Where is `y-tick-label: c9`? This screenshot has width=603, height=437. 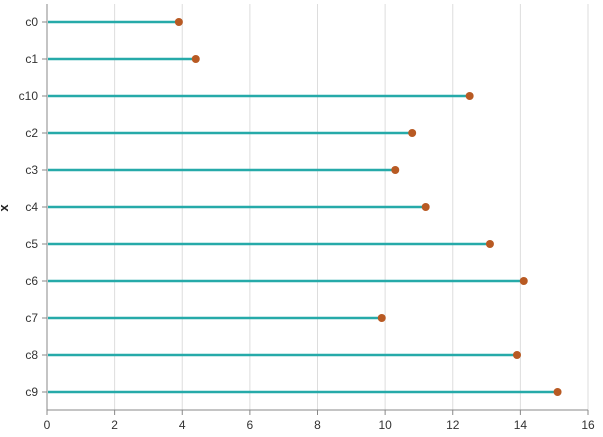
y-tick-label: c9 is located at coordinates (31, 392).